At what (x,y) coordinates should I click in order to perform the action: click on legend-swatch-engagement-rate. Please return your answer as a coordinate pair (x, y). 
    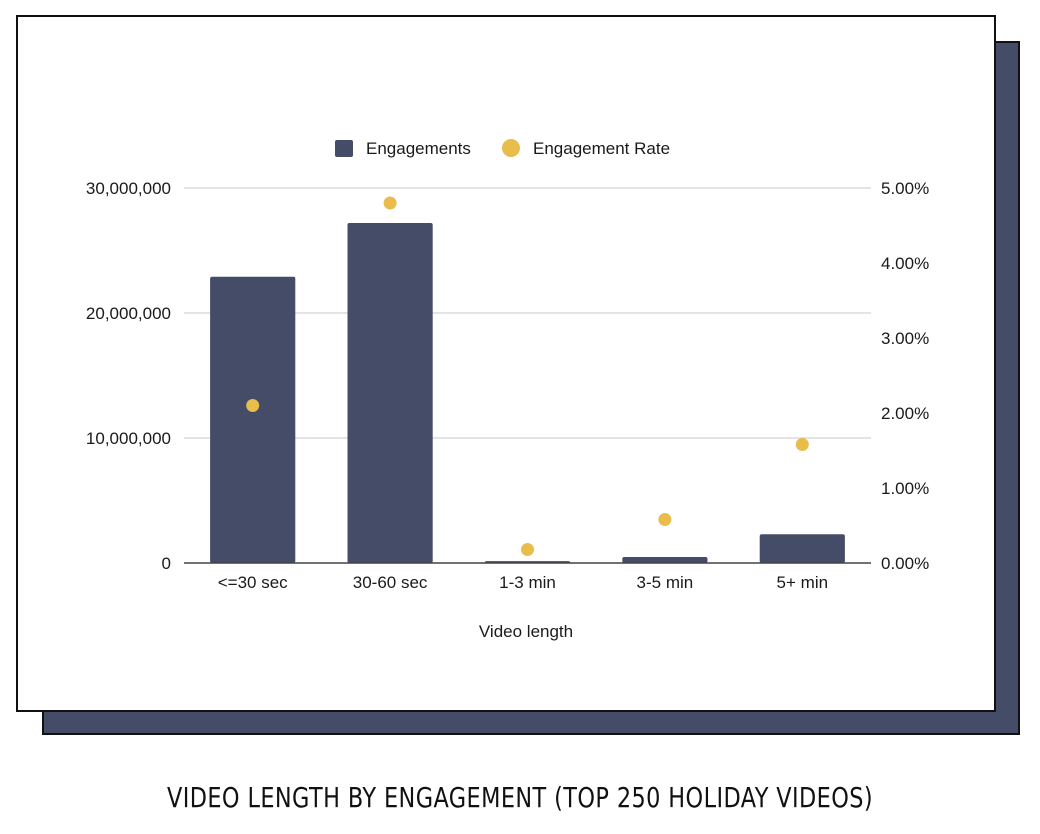
    Looking at the image, I should click on (511, 148).